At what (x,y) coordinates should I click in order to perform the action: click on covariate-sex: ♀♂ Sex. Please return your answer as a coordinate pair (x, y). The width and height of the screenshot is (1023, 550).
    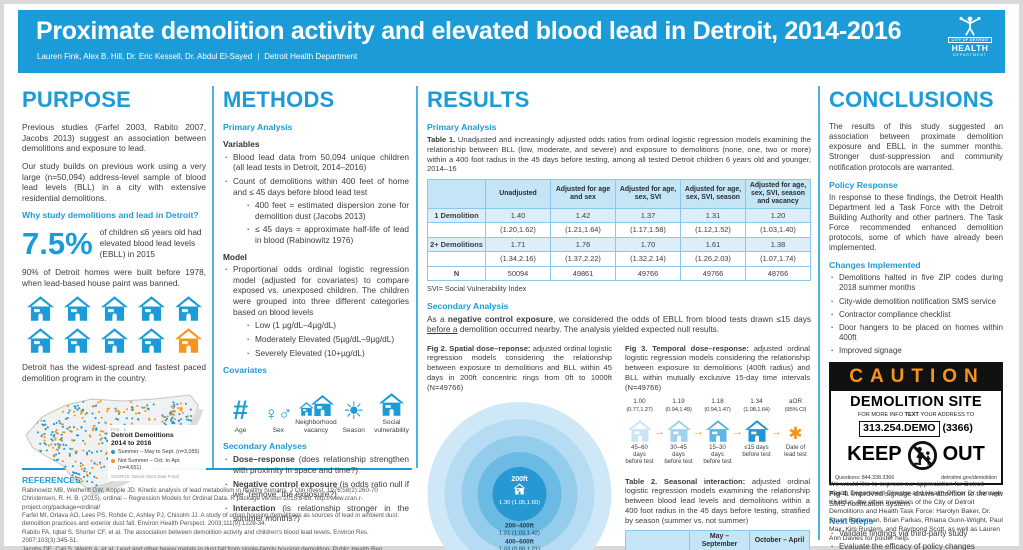
    Looking at the image, I should click on (278, 414).